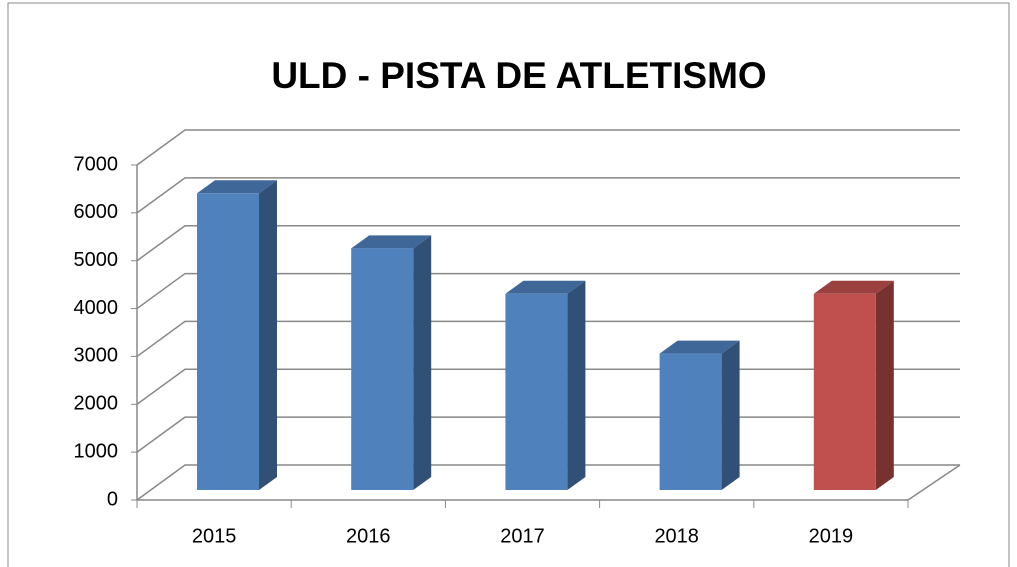 This screenshot has height=567, width=1017. What do you see at coordinates (368, 536) in the screenshot?
I see `x-tick-label: 2016` at bounding box center [368, 536].